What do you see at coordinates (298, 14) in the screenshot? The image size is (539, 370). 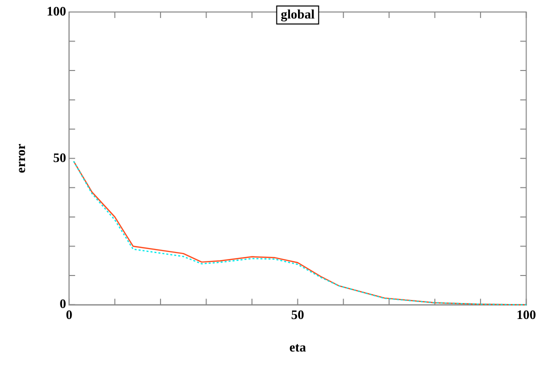 I see `chart-title: global` at bounding box center [298, 14].